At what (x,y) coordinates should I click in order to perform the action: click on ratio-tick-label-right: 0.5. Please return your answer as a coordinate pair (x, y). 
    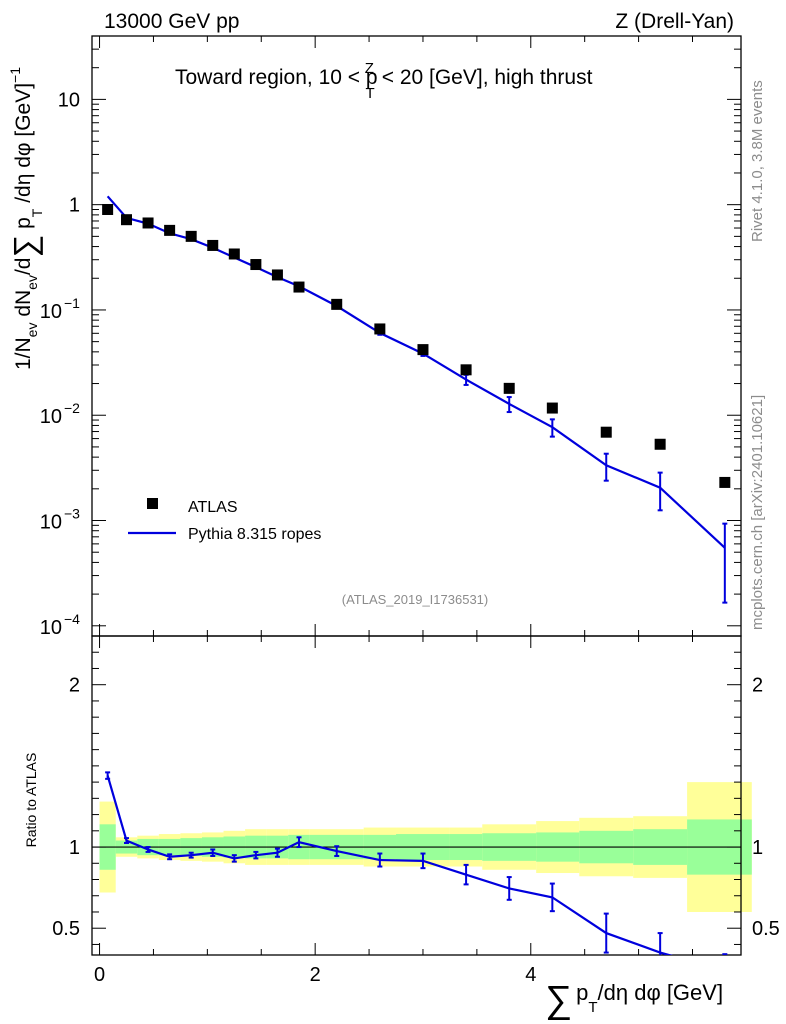
    Looking at the image, I should click on (766, 929).